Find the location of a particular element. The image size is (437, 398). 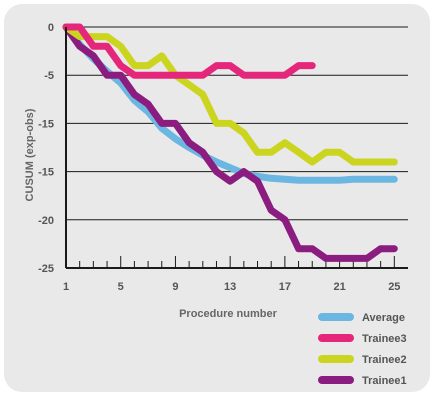

legend-label-trainee3: Trainee3 is located at coordinates (384, 339).